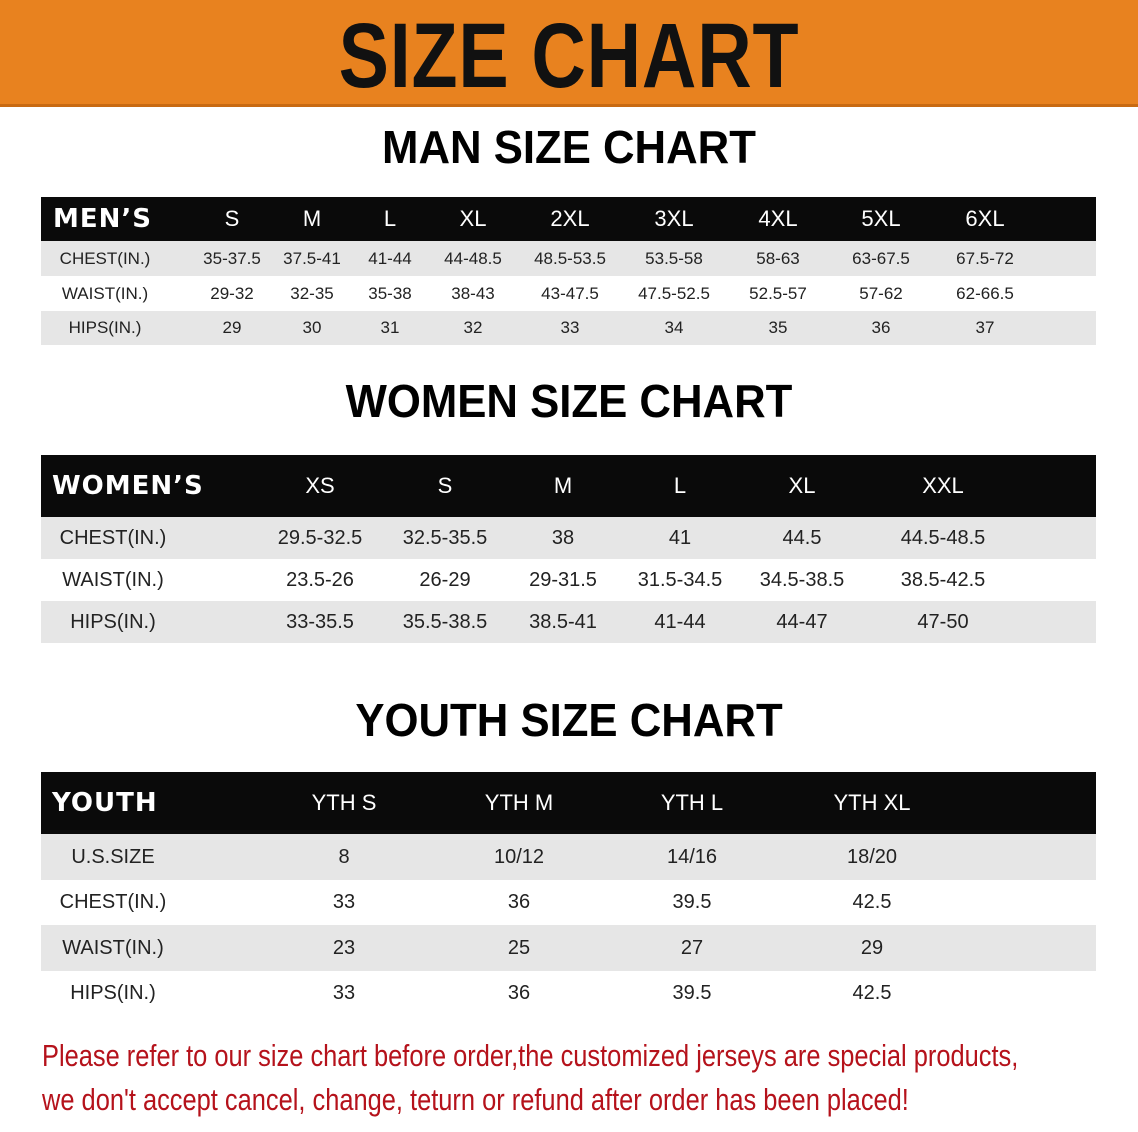 This screenshot has height=1132, width=1138. Describe the element at coordinates (680, 579) in the screenshot. I see `table-cell: 31.5-34.5` at that location.